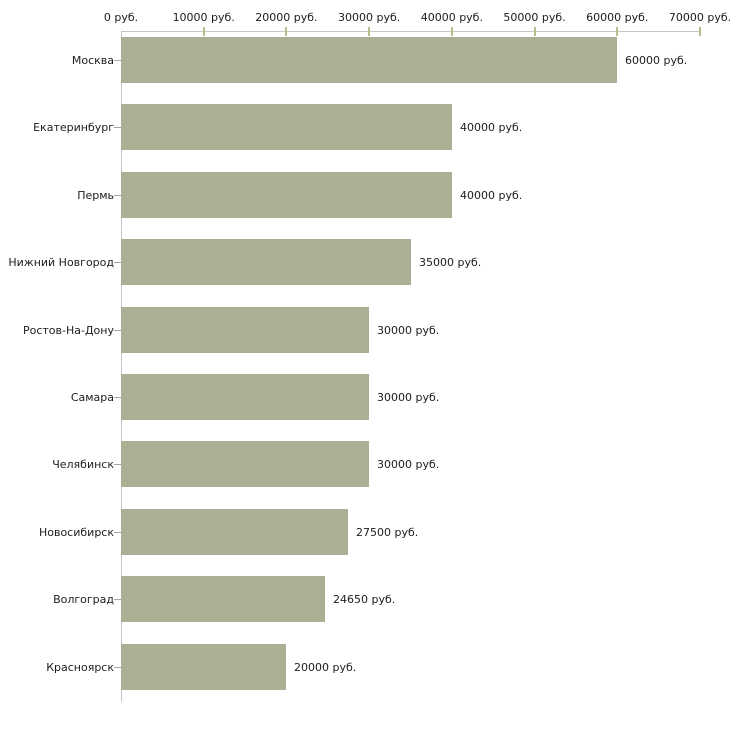 This screenshot has height=730, width=730. What do you see at coordinates (364, 599) in the screenshot?
I see `bar-value-label: 24650 руб.` at bounding box center [364, 599].